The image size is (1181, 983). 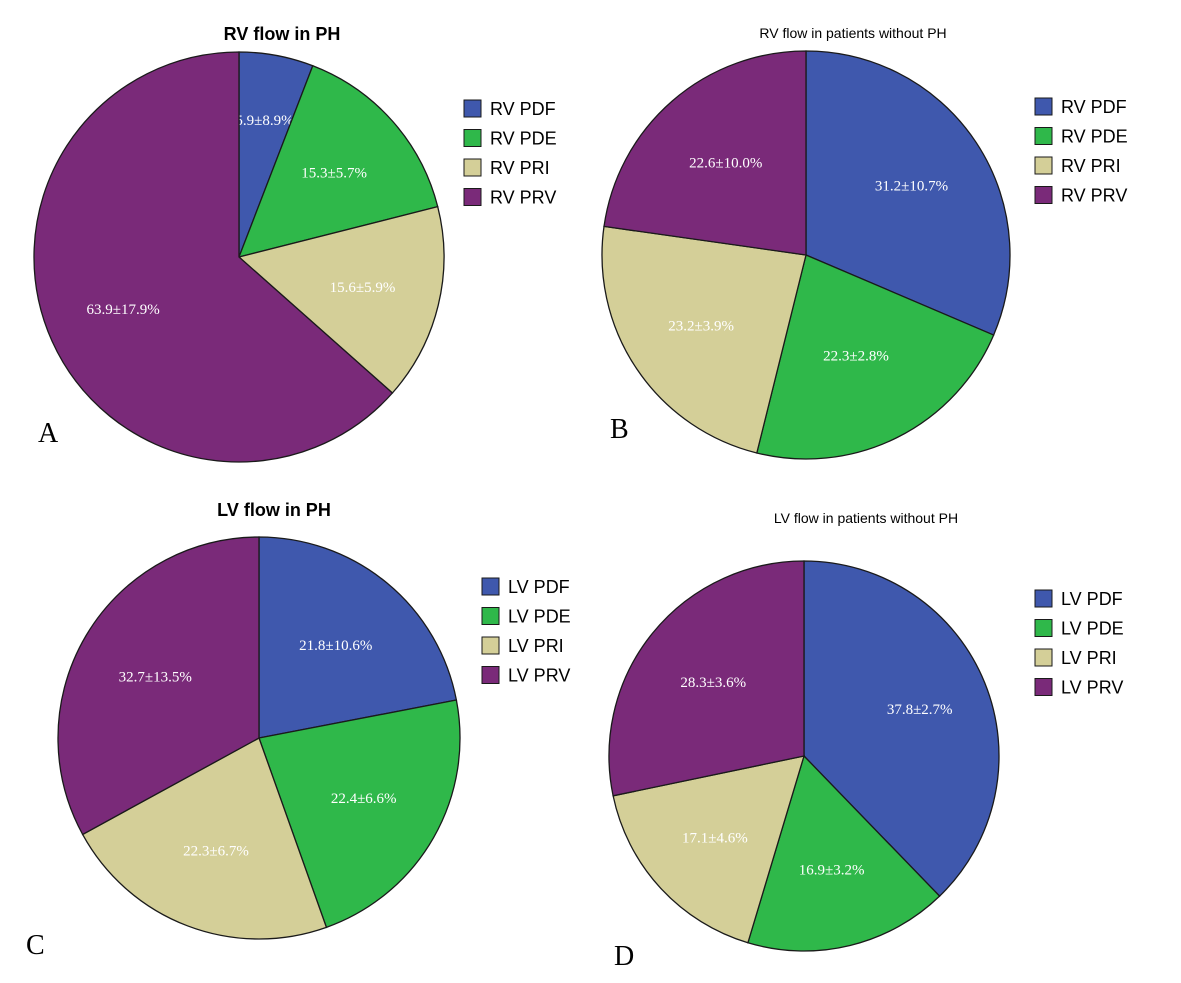 What do you see at coordinates (852, 33) in the screenshot?
I see `chart-title: RV flow in patients without PH` at bounding box center [852, 33].